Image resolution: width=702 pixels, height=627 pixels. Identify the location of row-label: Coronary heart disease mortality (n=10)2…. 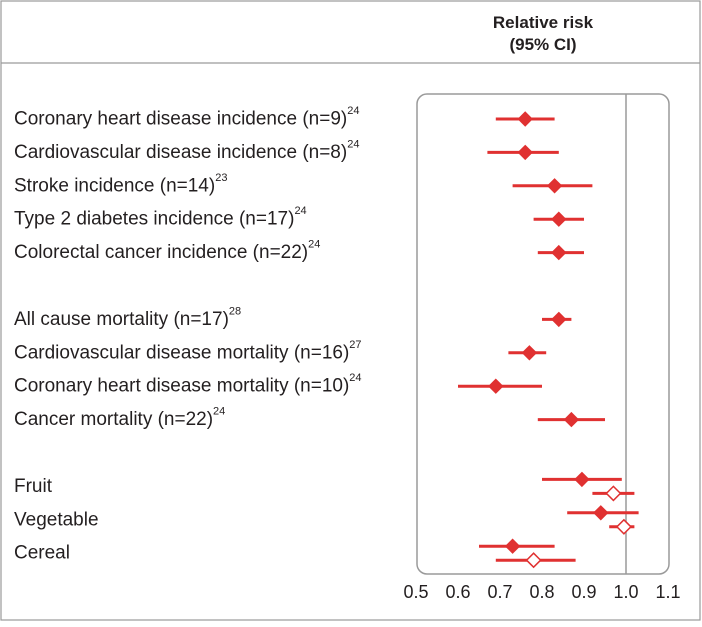
(188, 384).